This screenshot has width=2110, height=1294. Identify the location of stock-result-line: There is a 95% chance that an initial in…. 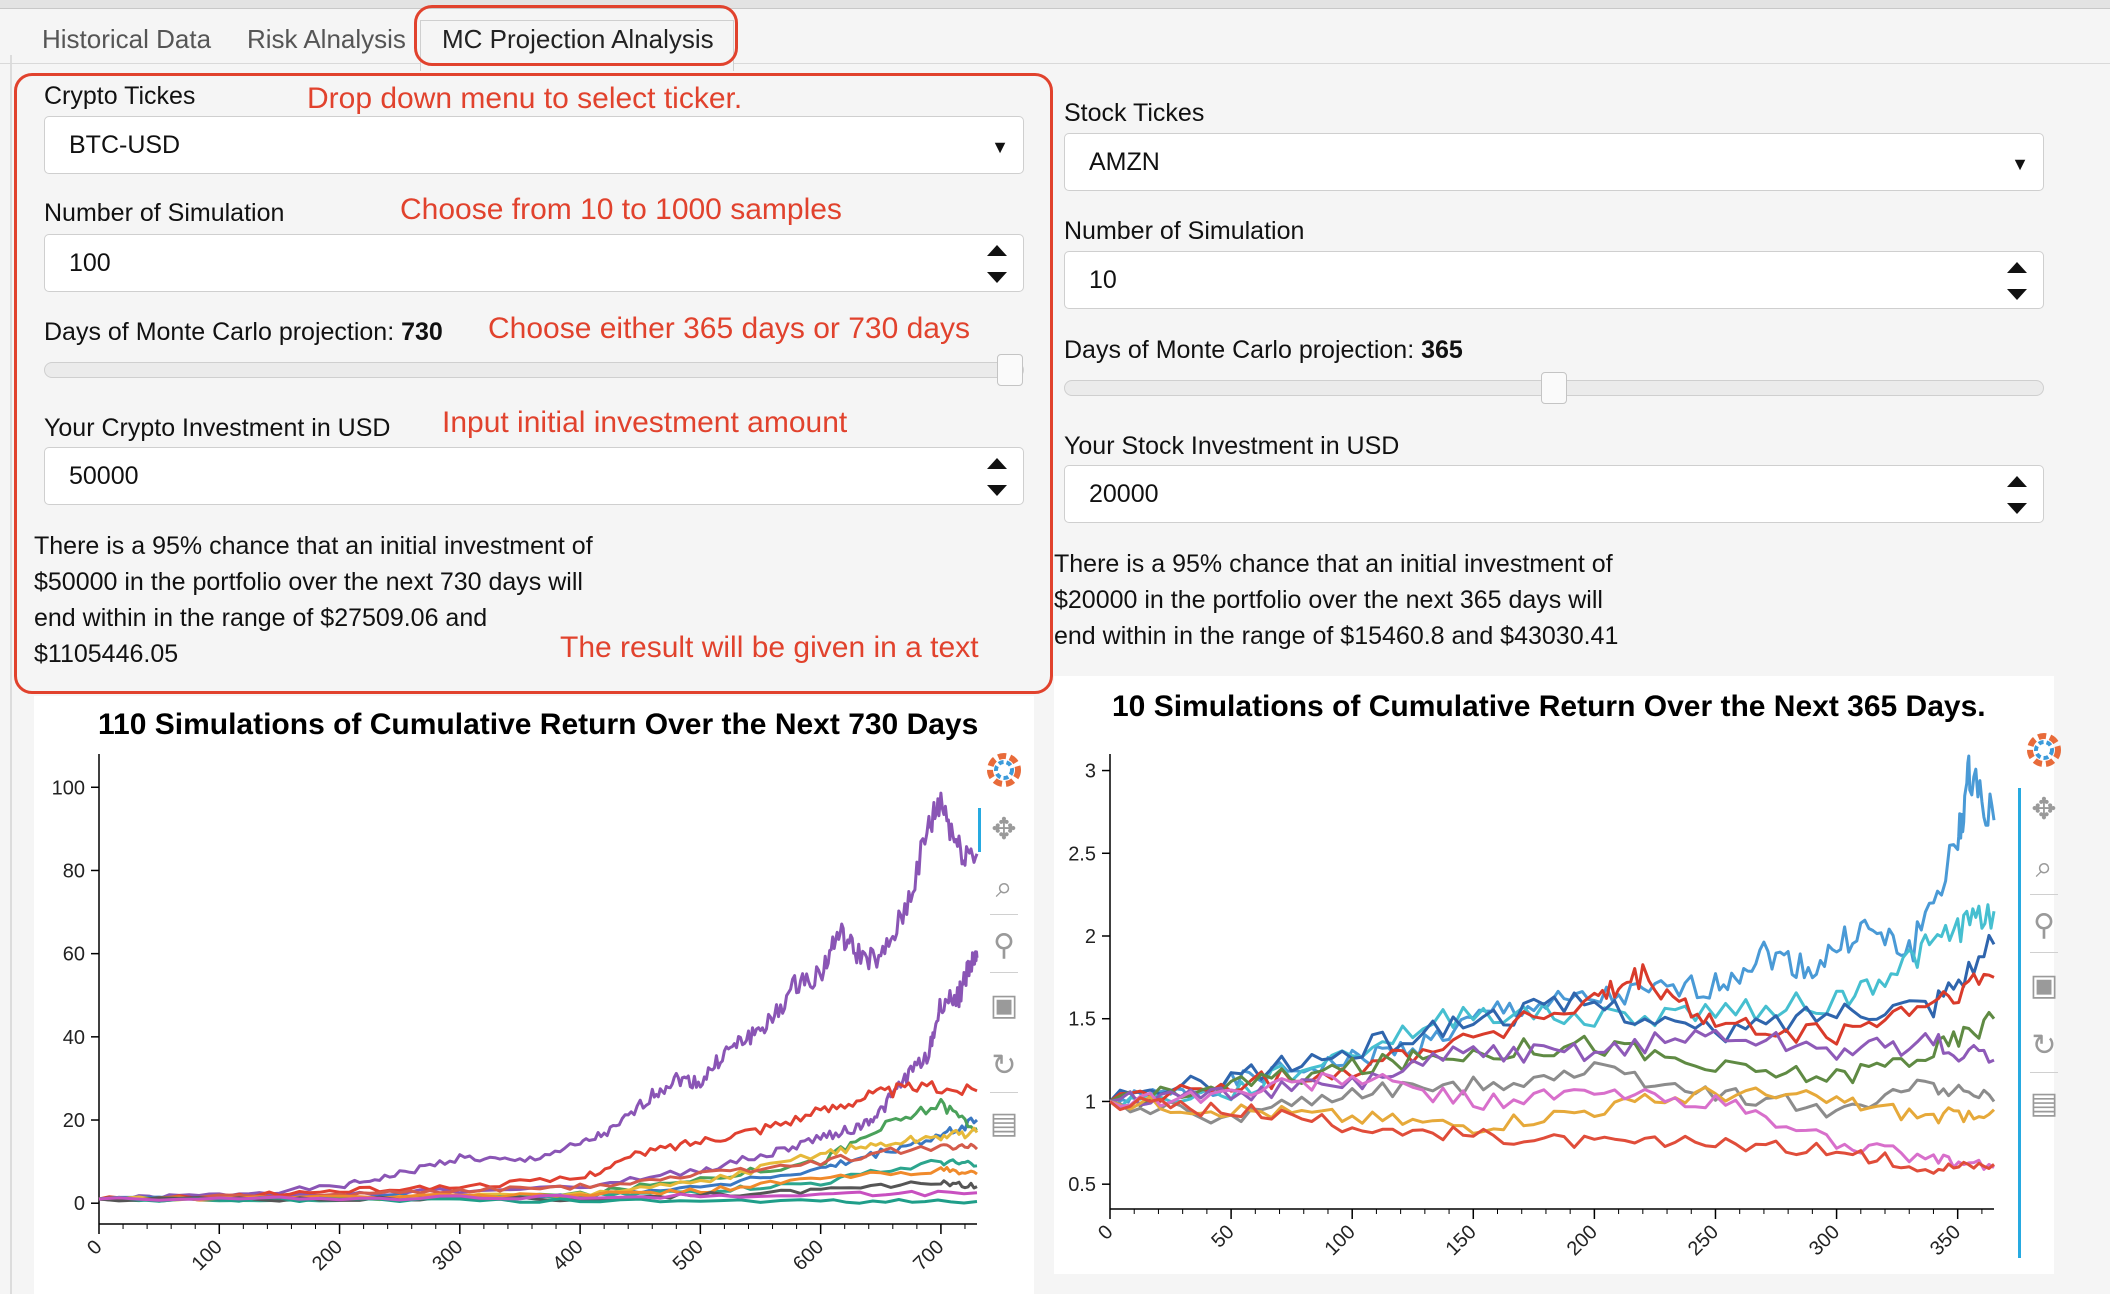
(1333, 564).